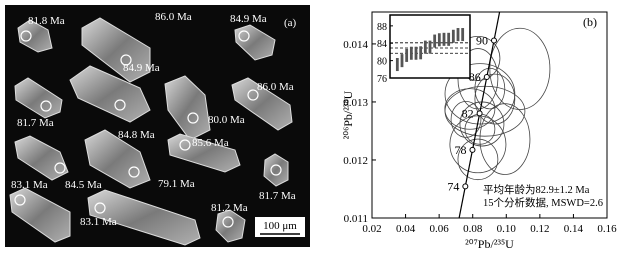  I want to click on age-label: 81.8 Ma, so click(46, 21).